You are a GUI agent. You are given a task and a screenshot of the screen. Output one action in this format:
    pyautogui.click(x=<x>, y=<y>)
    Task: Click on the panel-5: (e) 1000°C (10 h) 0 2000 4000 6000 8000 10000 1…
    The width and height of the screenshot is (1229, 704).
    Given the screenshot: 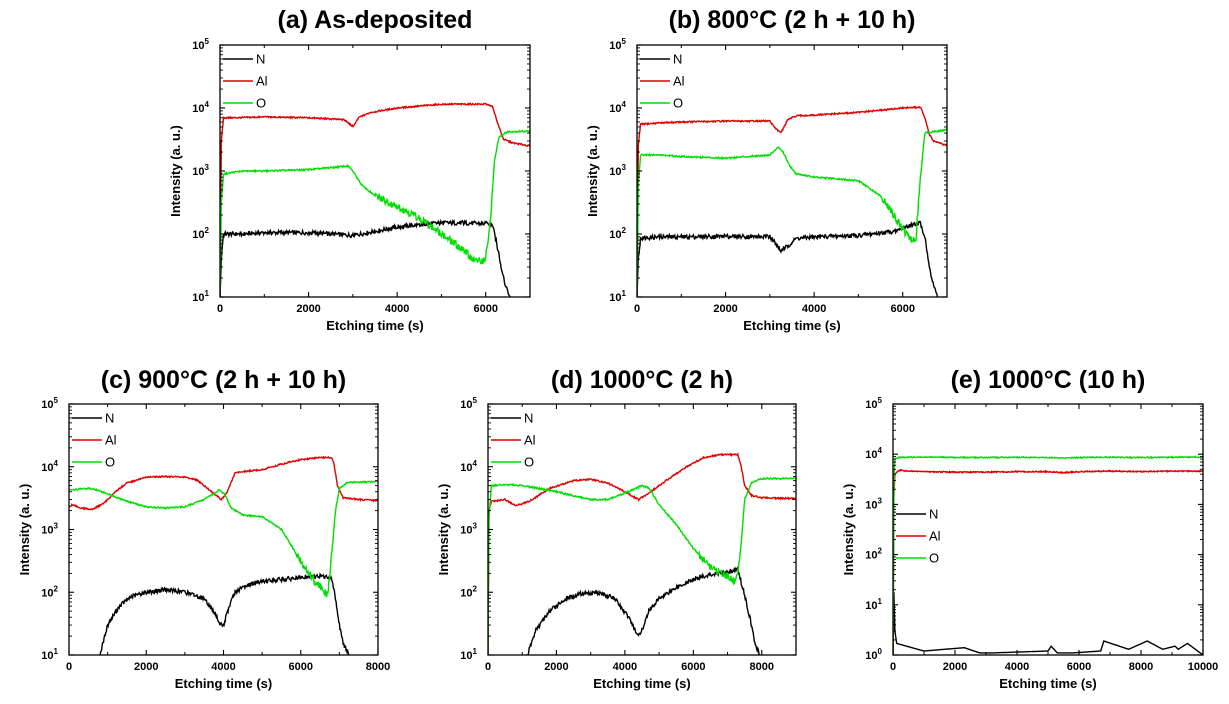 What is the action you would take?
    pyautogui.click(x=1029, y=528)
    